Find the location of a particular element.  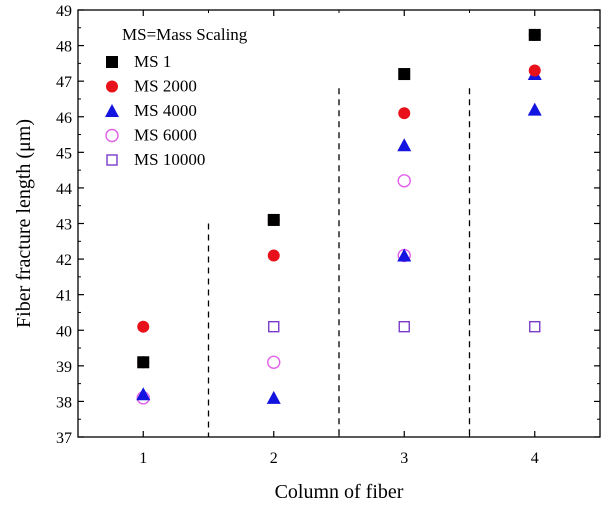

legend: MS 1 MS 2000 MS 4000 MS 6000 MS 10000 is located at coordinates (155, 110).